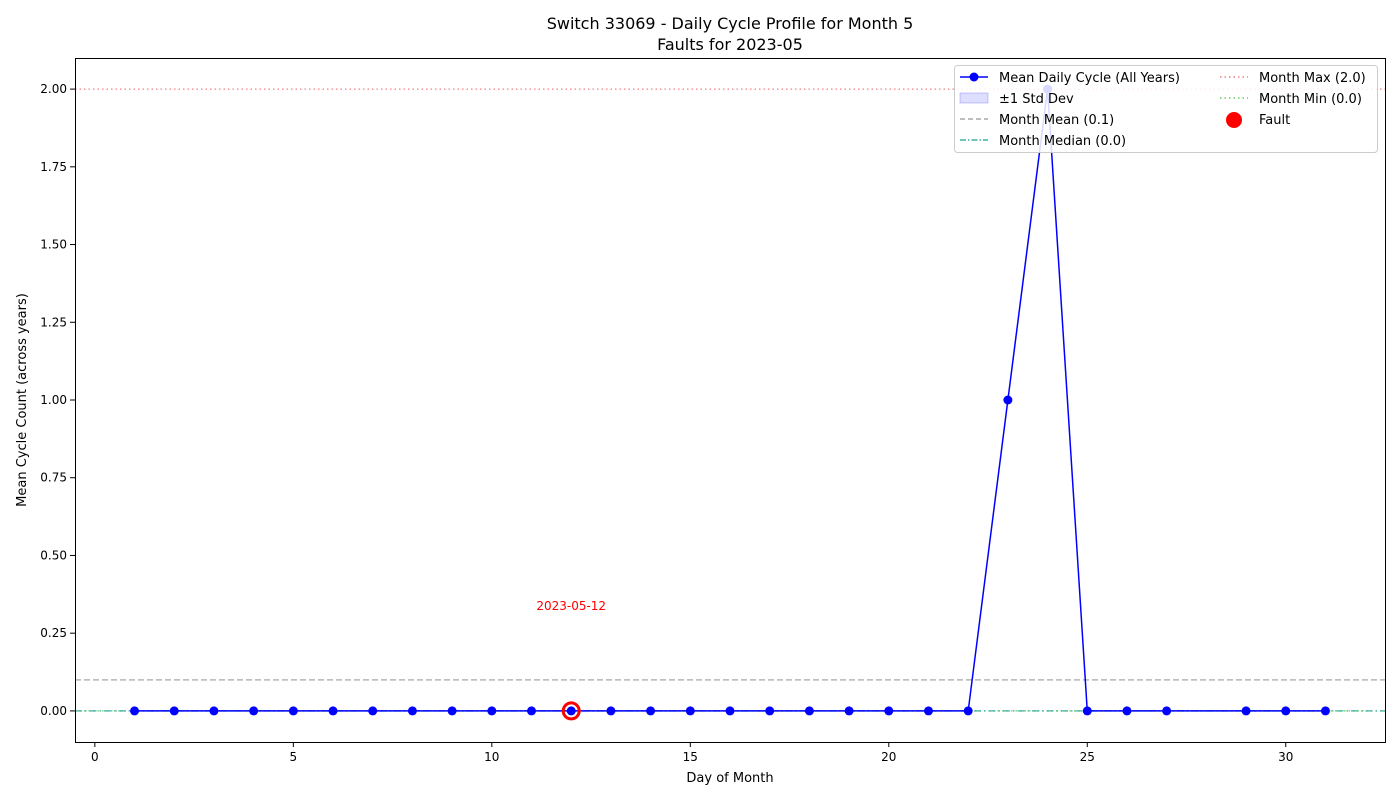  What do you see at coordinates (294, 757) in the screenshot?
I see `x-tick-label: 5` at bounding box center [294, 757].